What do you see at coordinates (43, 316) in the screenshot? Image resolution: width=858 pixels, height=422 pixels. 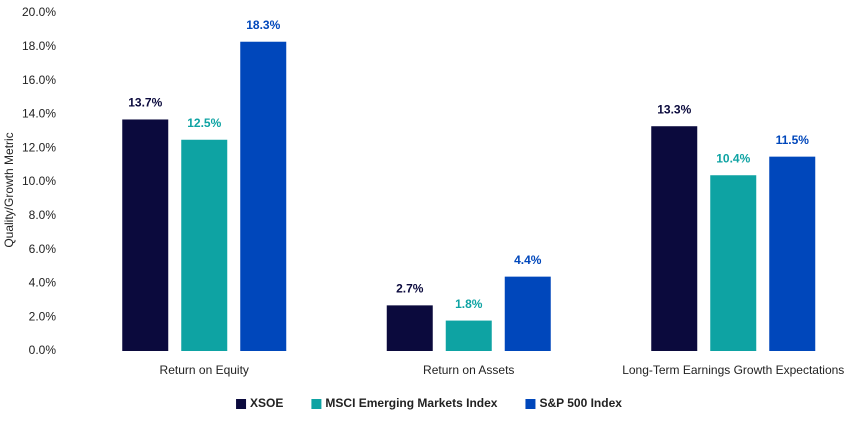 I see `y-tick-label: 2.0%` at bounding box center [43, 316].